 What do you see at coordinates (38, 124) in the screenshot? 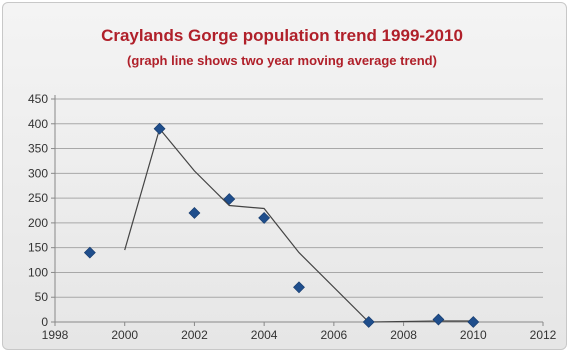
I see `y-tick-label: 400` at bounding box center [38, 124].